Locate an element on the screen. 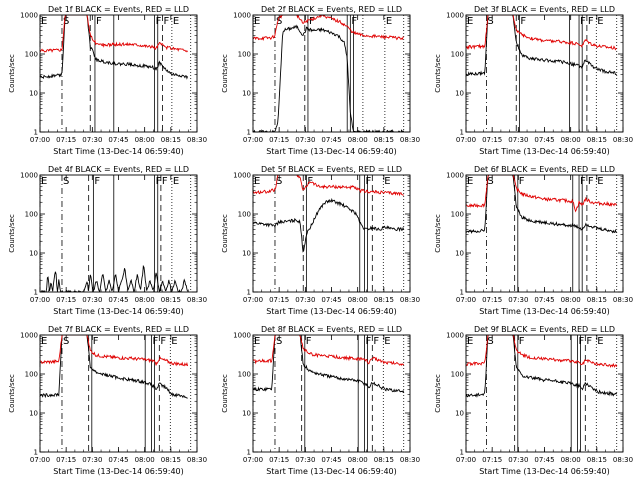 Image resolution: width=640 pixels, height=480 pixels. chart-title: Det 2f BLACK = Events, RED = LLD is located at coordinates (331, 9).